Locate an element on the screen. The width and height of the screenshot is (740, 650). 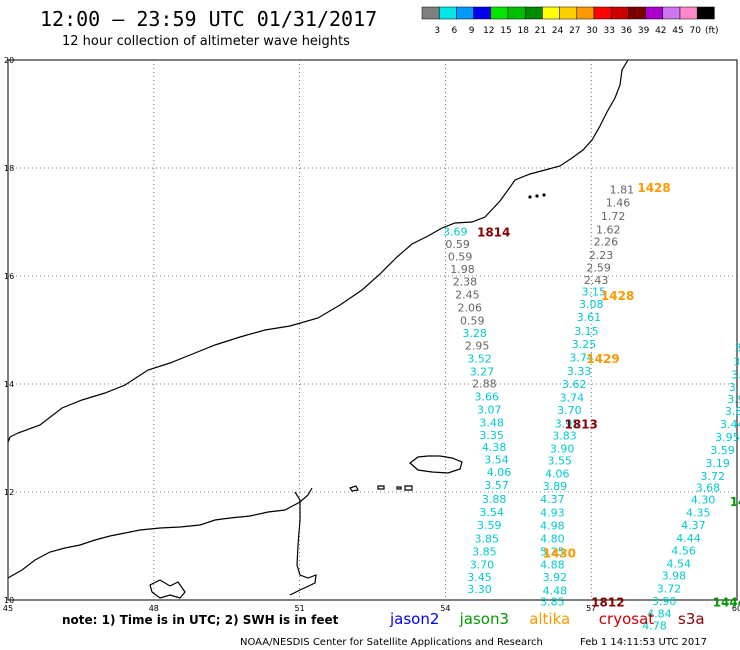
generated-timestamp: Feb 1 14:11:53 UTC 2017 is located at coordinates (643, 642).